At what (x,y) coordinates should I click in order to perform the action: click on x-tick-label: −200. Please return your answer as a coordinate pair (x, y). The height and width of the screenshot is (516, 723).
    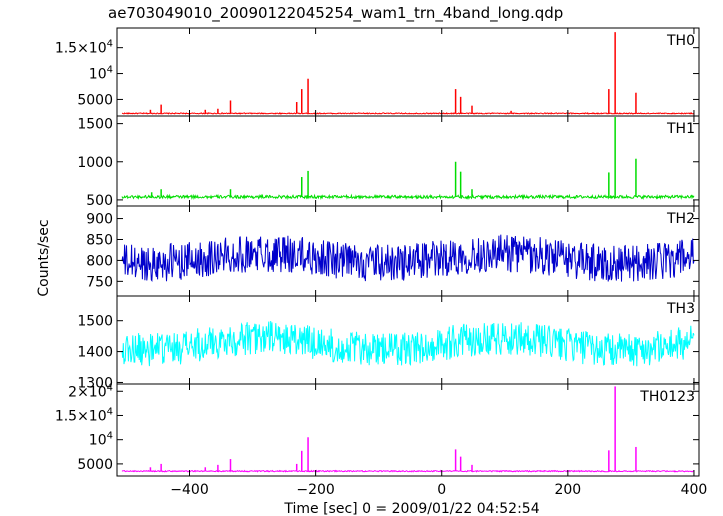
    Looking at the image, I should click on (315, 490).